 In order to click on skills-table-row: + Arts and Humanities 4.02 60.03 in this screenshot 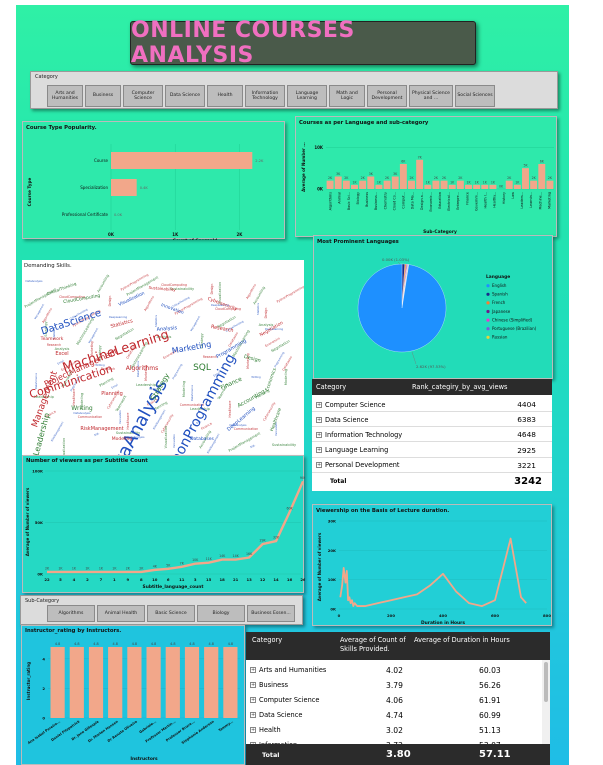, I will do `click(394, 670)`.